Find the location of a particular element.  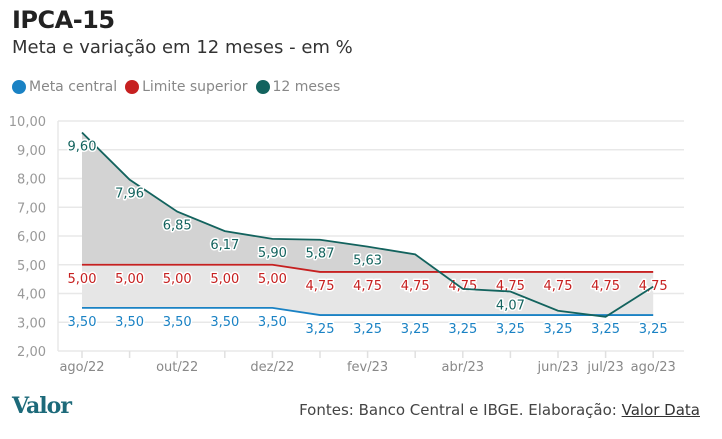

valor-data-link: Valor Data is located at coordinates (660, 410).